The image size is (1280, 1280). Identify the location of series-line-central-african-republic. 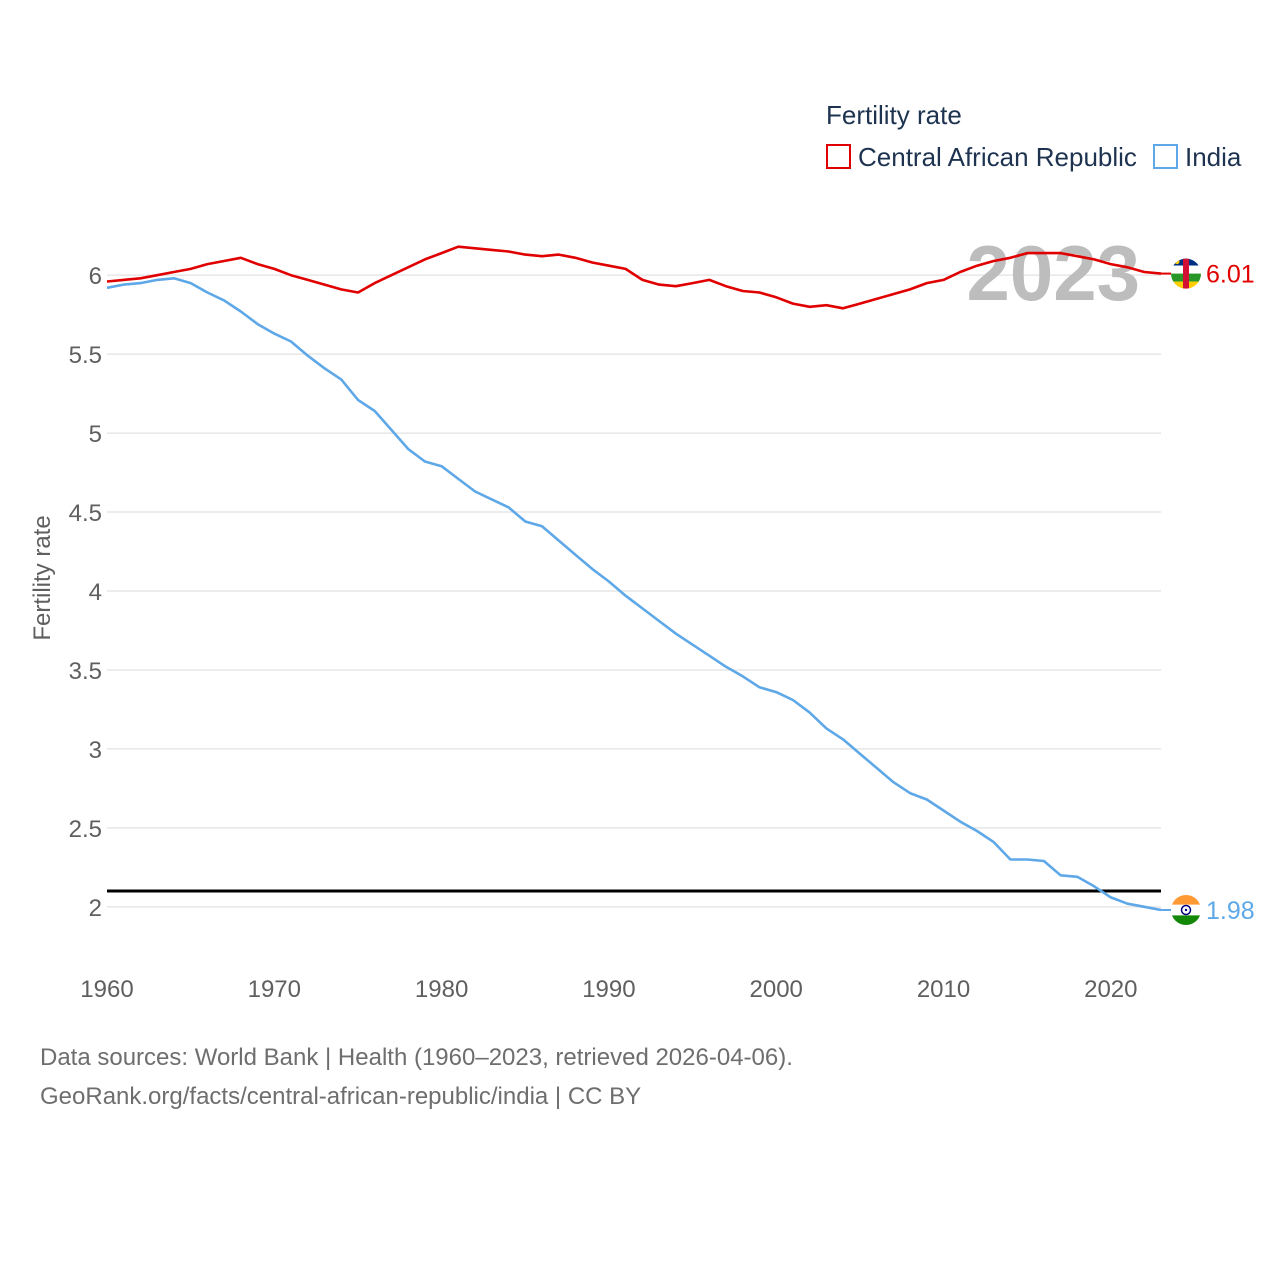
(634, 277).